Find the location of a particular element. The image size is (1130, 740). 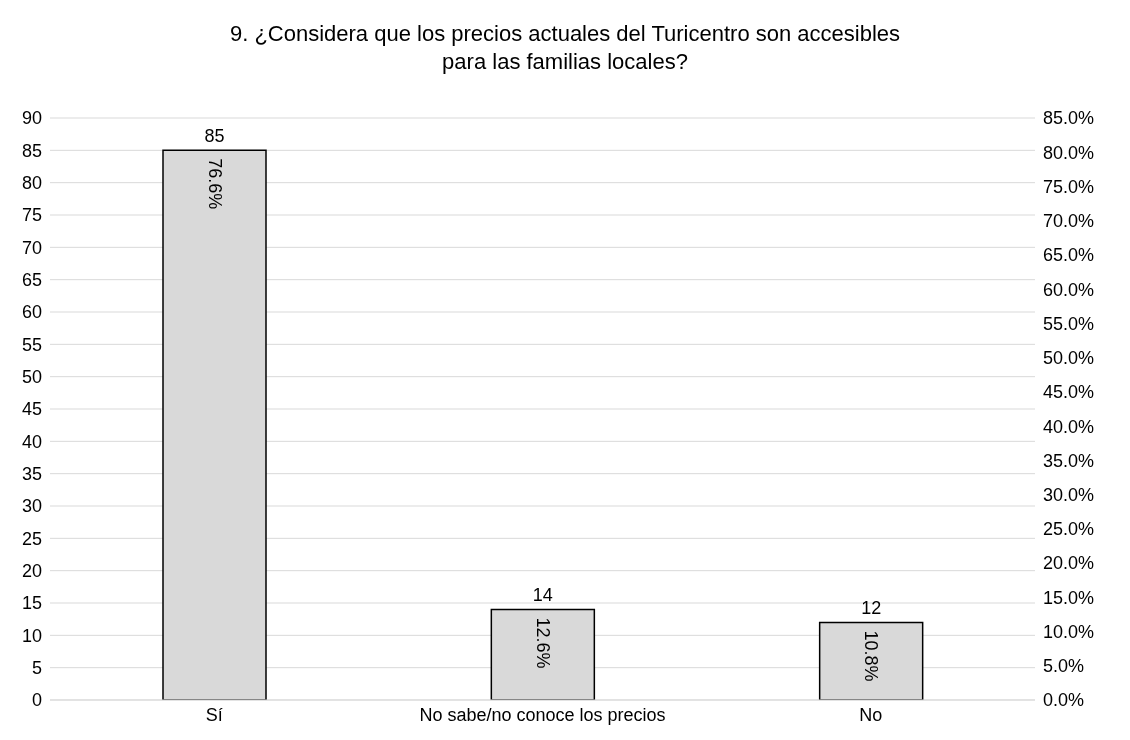

annotation: 10.8% is located at coordinates (871, 656).